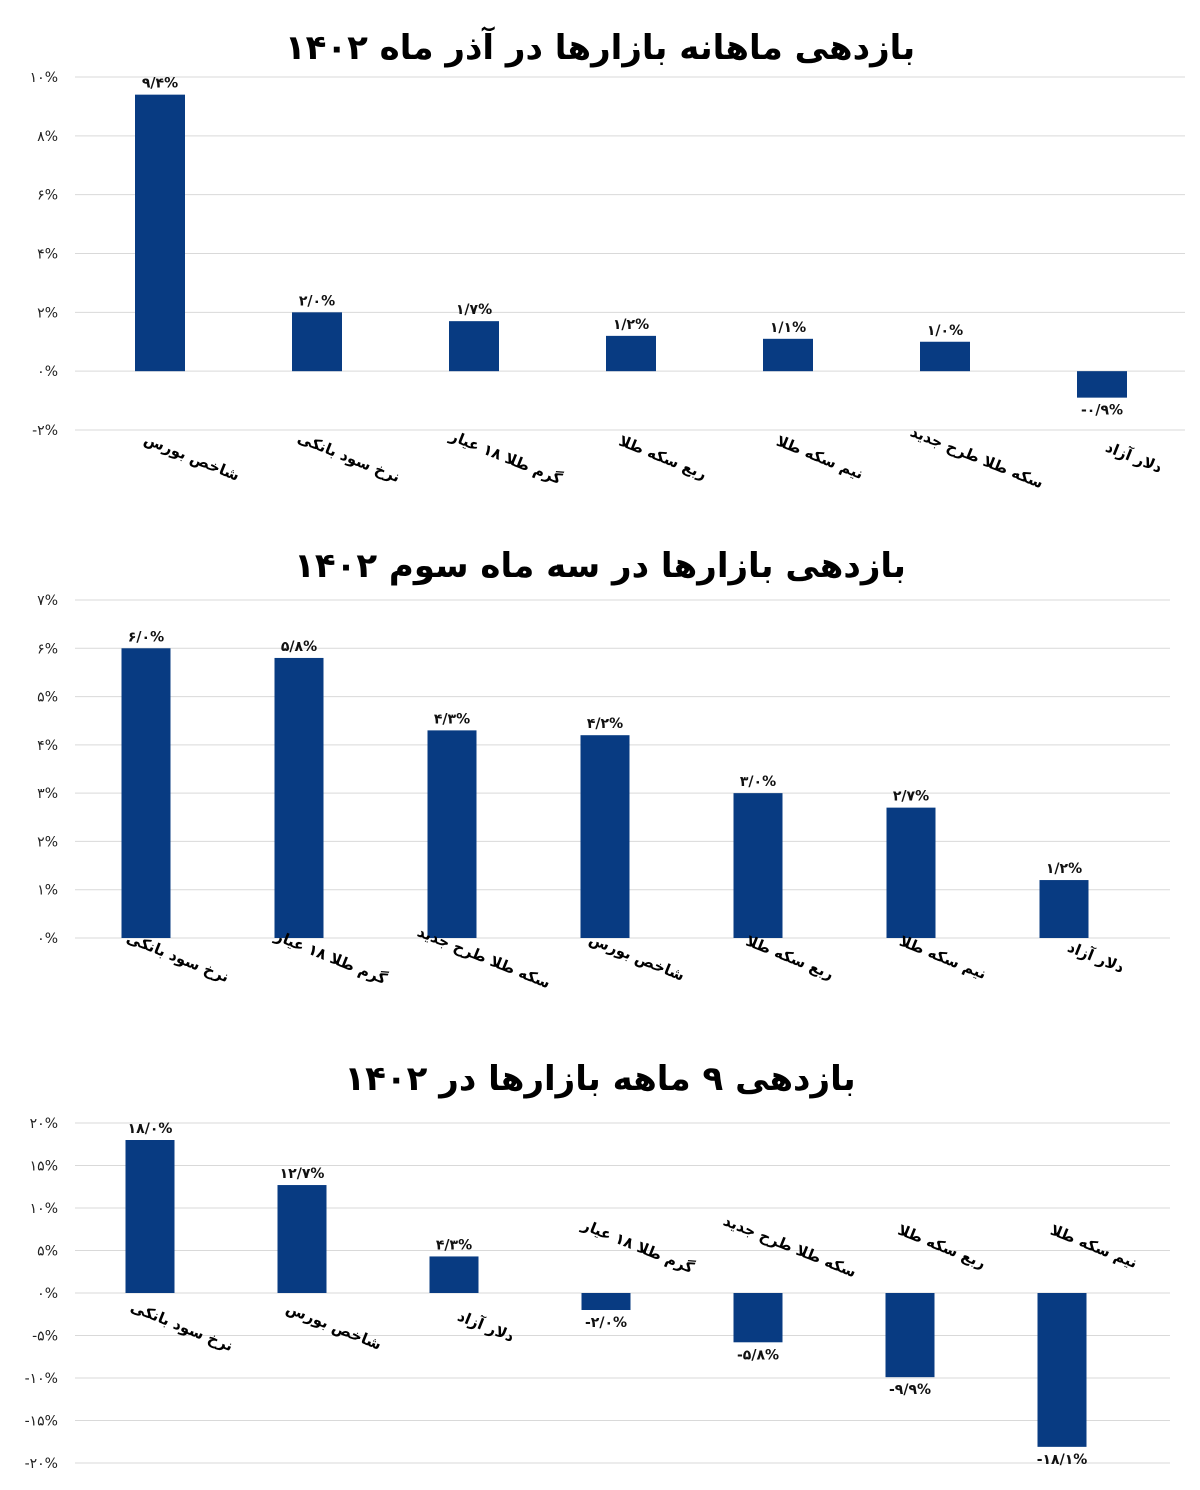  I want to click on chart-title-2: بازدهی بازارها در سه ماه سوم ۱۴۰۲, so click(600, 566).